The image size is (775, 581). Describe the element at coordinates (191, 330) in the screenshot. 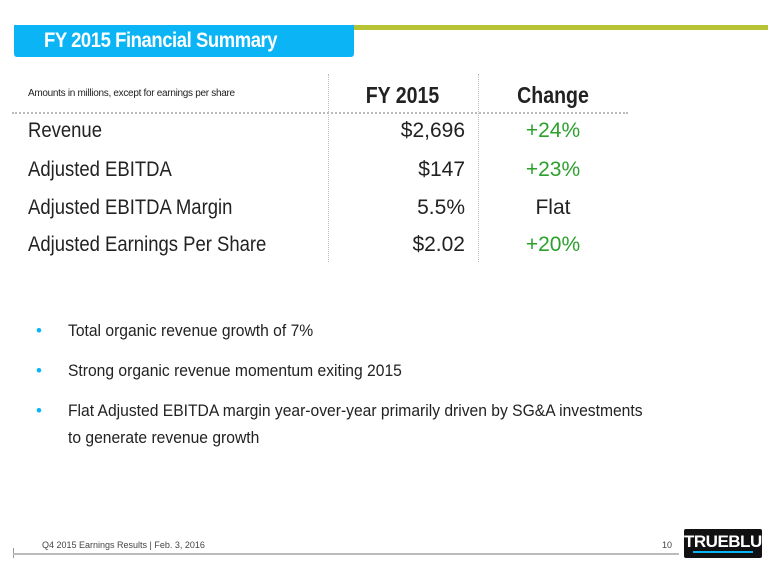

I see `bullet-text: Total organic revenue growth of 7%` at that location.